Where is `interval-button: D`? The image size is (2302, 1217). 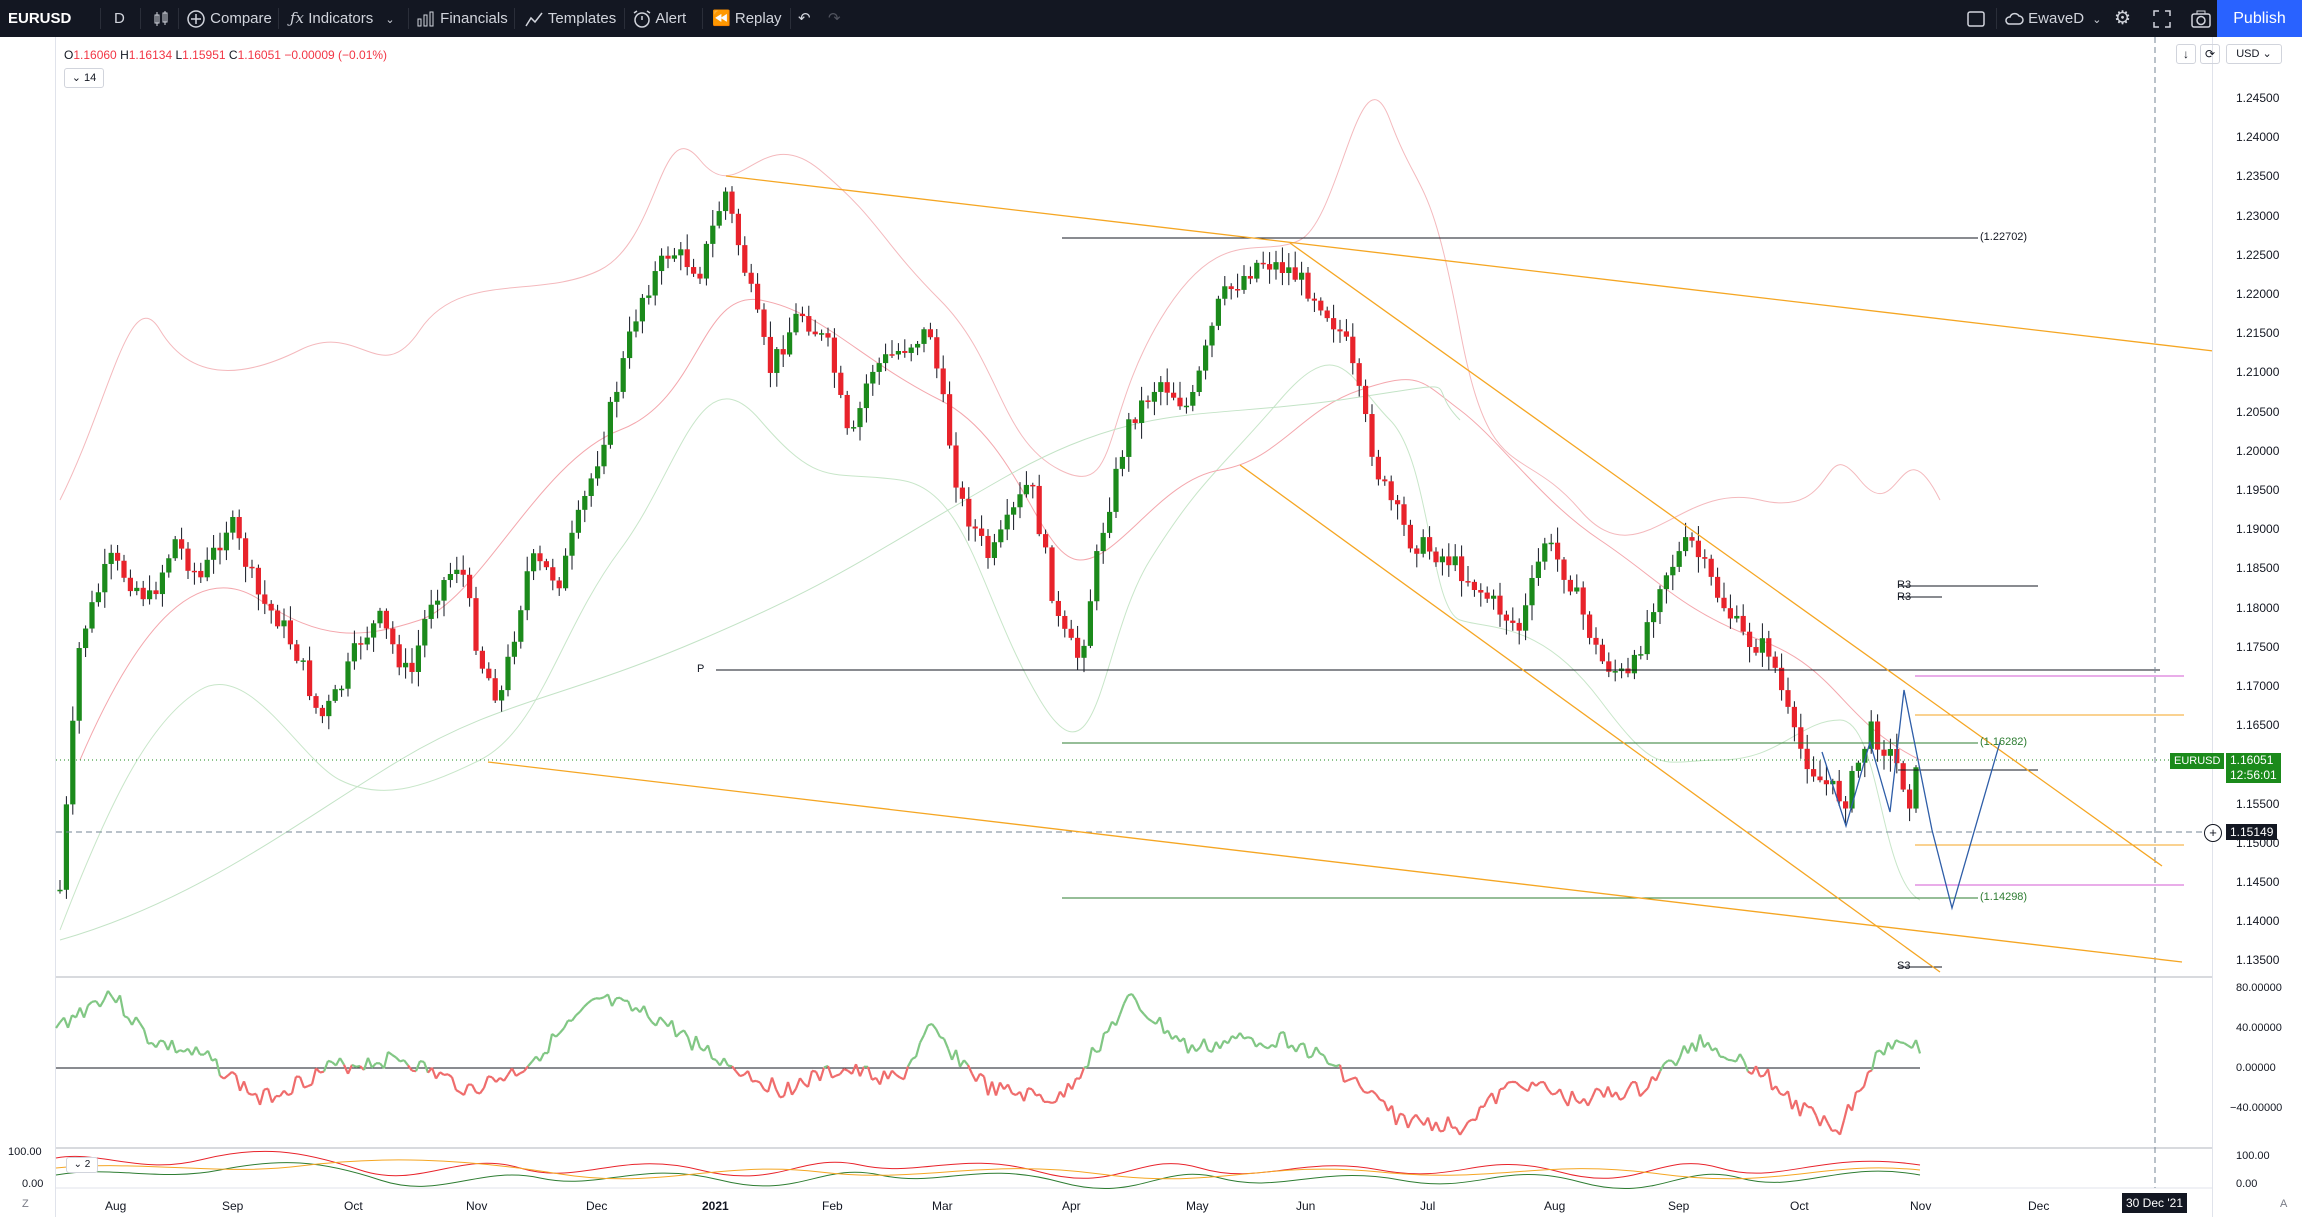
interval-button: D is located at coordinates (119, 18).